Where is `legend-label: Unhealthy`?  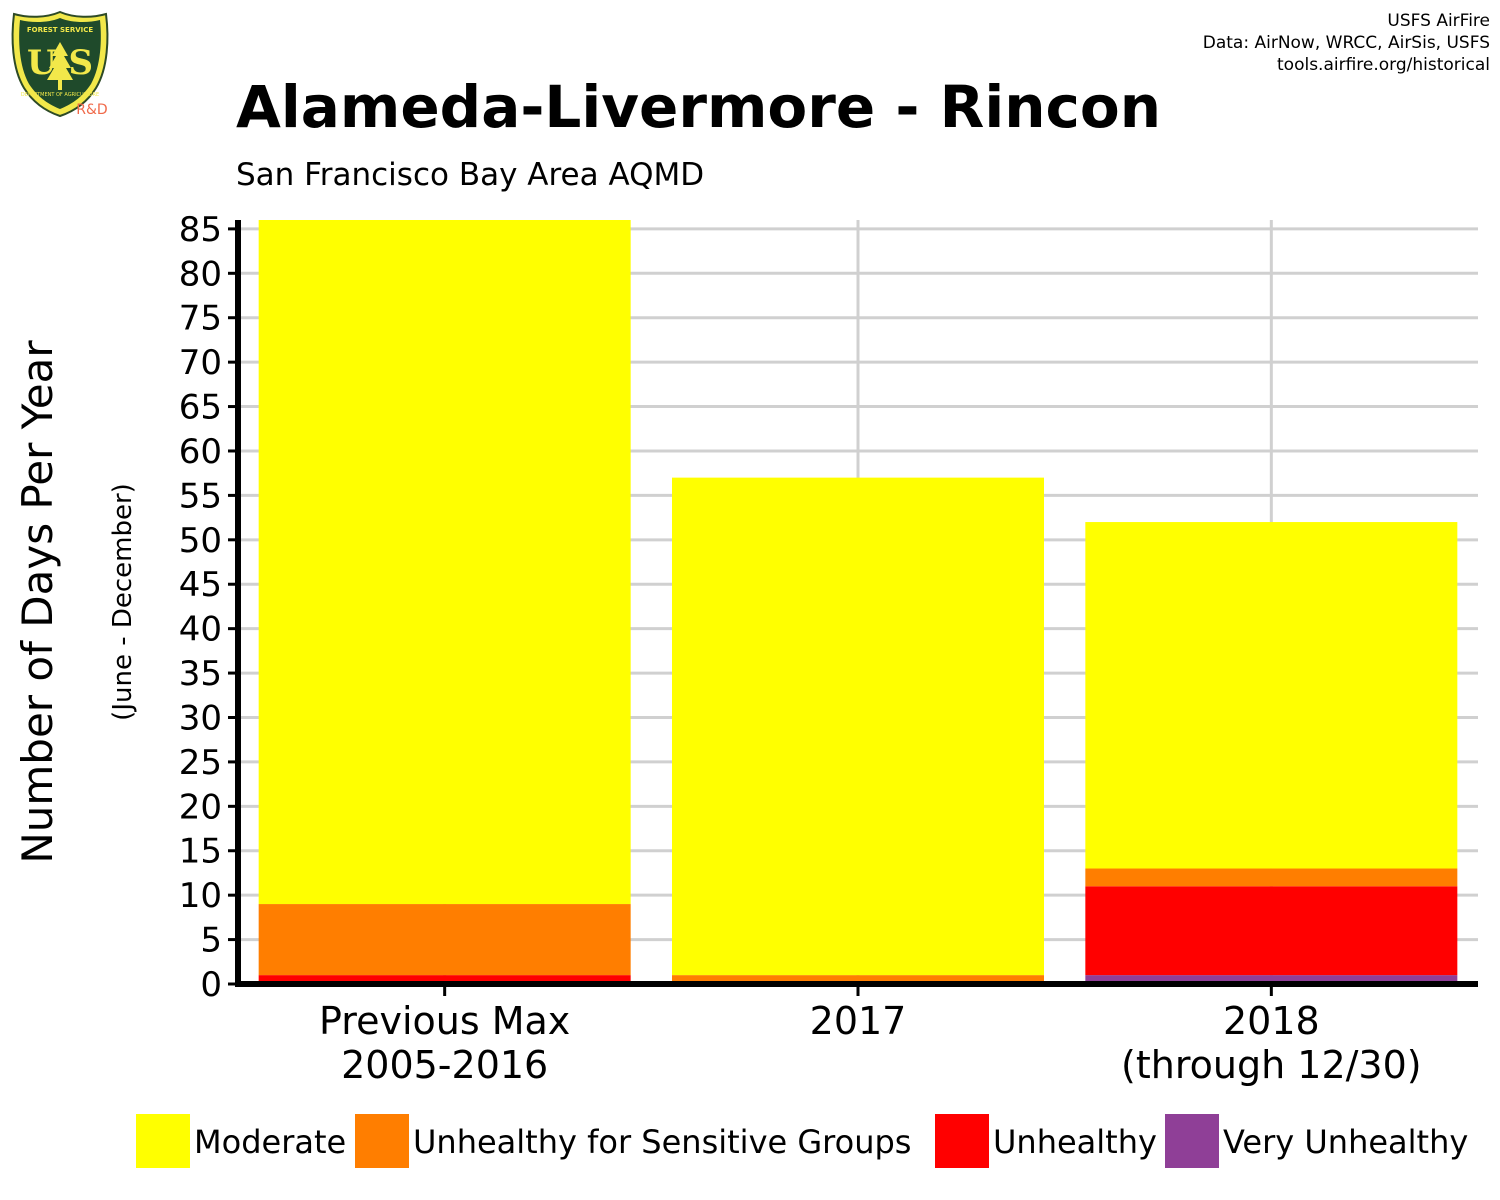
legend-label: Unhealthy is located at coordinates (1075, 1142).